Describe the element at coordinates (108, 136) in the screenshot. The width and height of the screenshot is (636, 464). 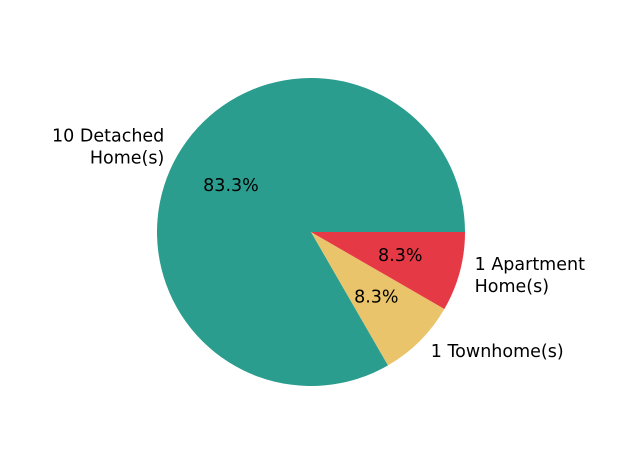
I see `pie-category-label-line: 10 Detached` at that location.